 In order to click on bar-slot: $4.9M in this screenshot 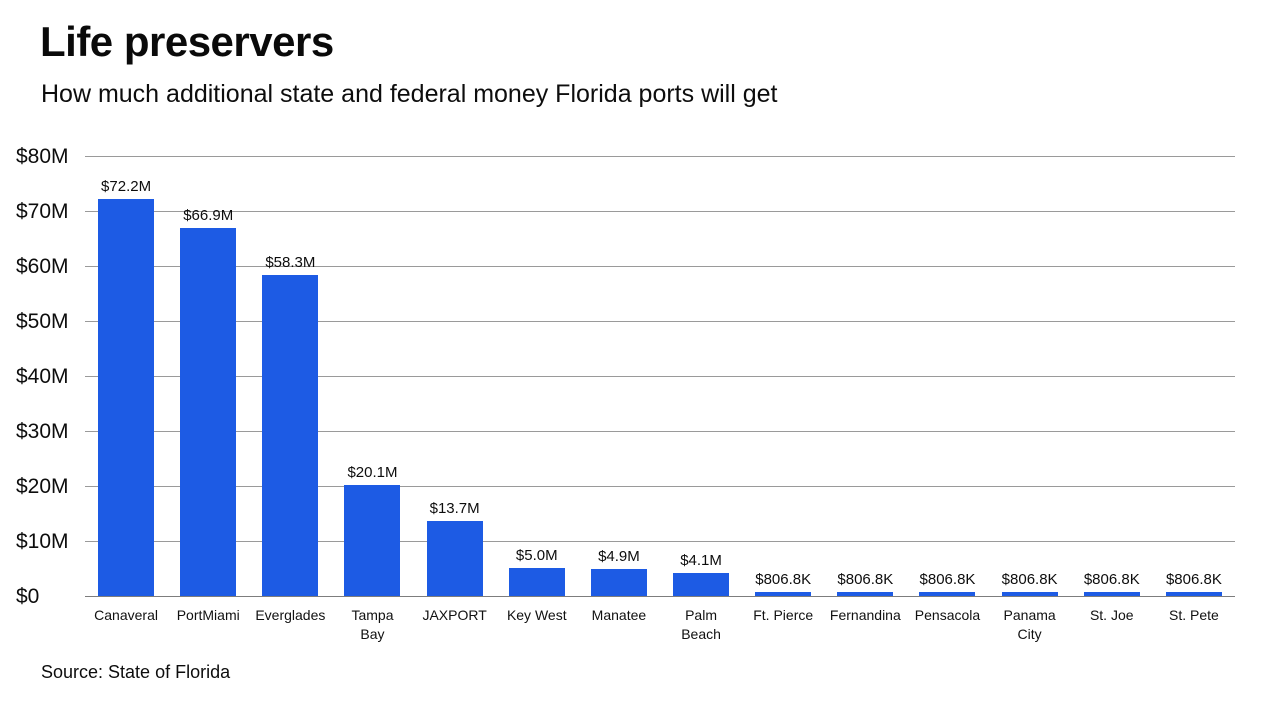, I will do `click(619, 376)`.